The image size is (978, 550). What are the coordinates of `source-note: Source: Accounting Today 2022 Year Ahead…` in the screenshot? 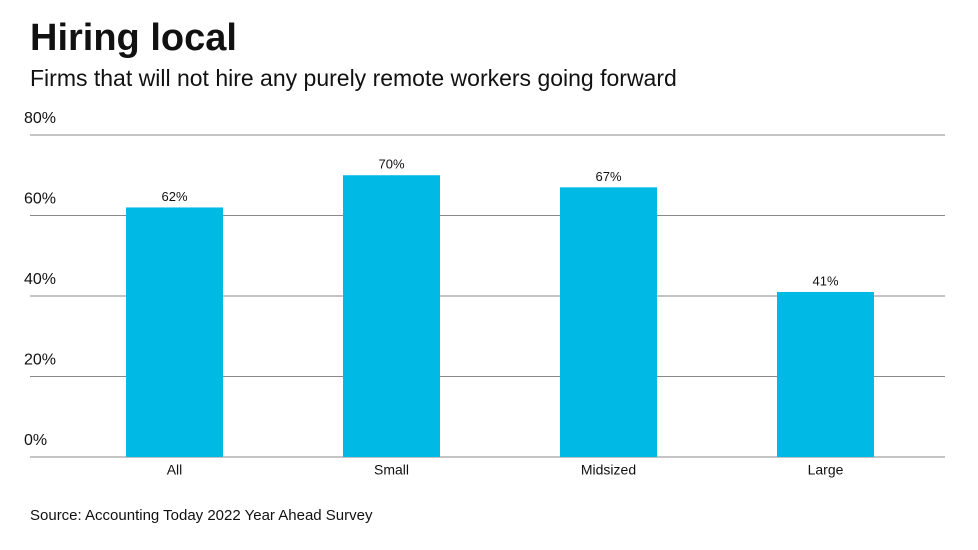 It's located at (201, 515).